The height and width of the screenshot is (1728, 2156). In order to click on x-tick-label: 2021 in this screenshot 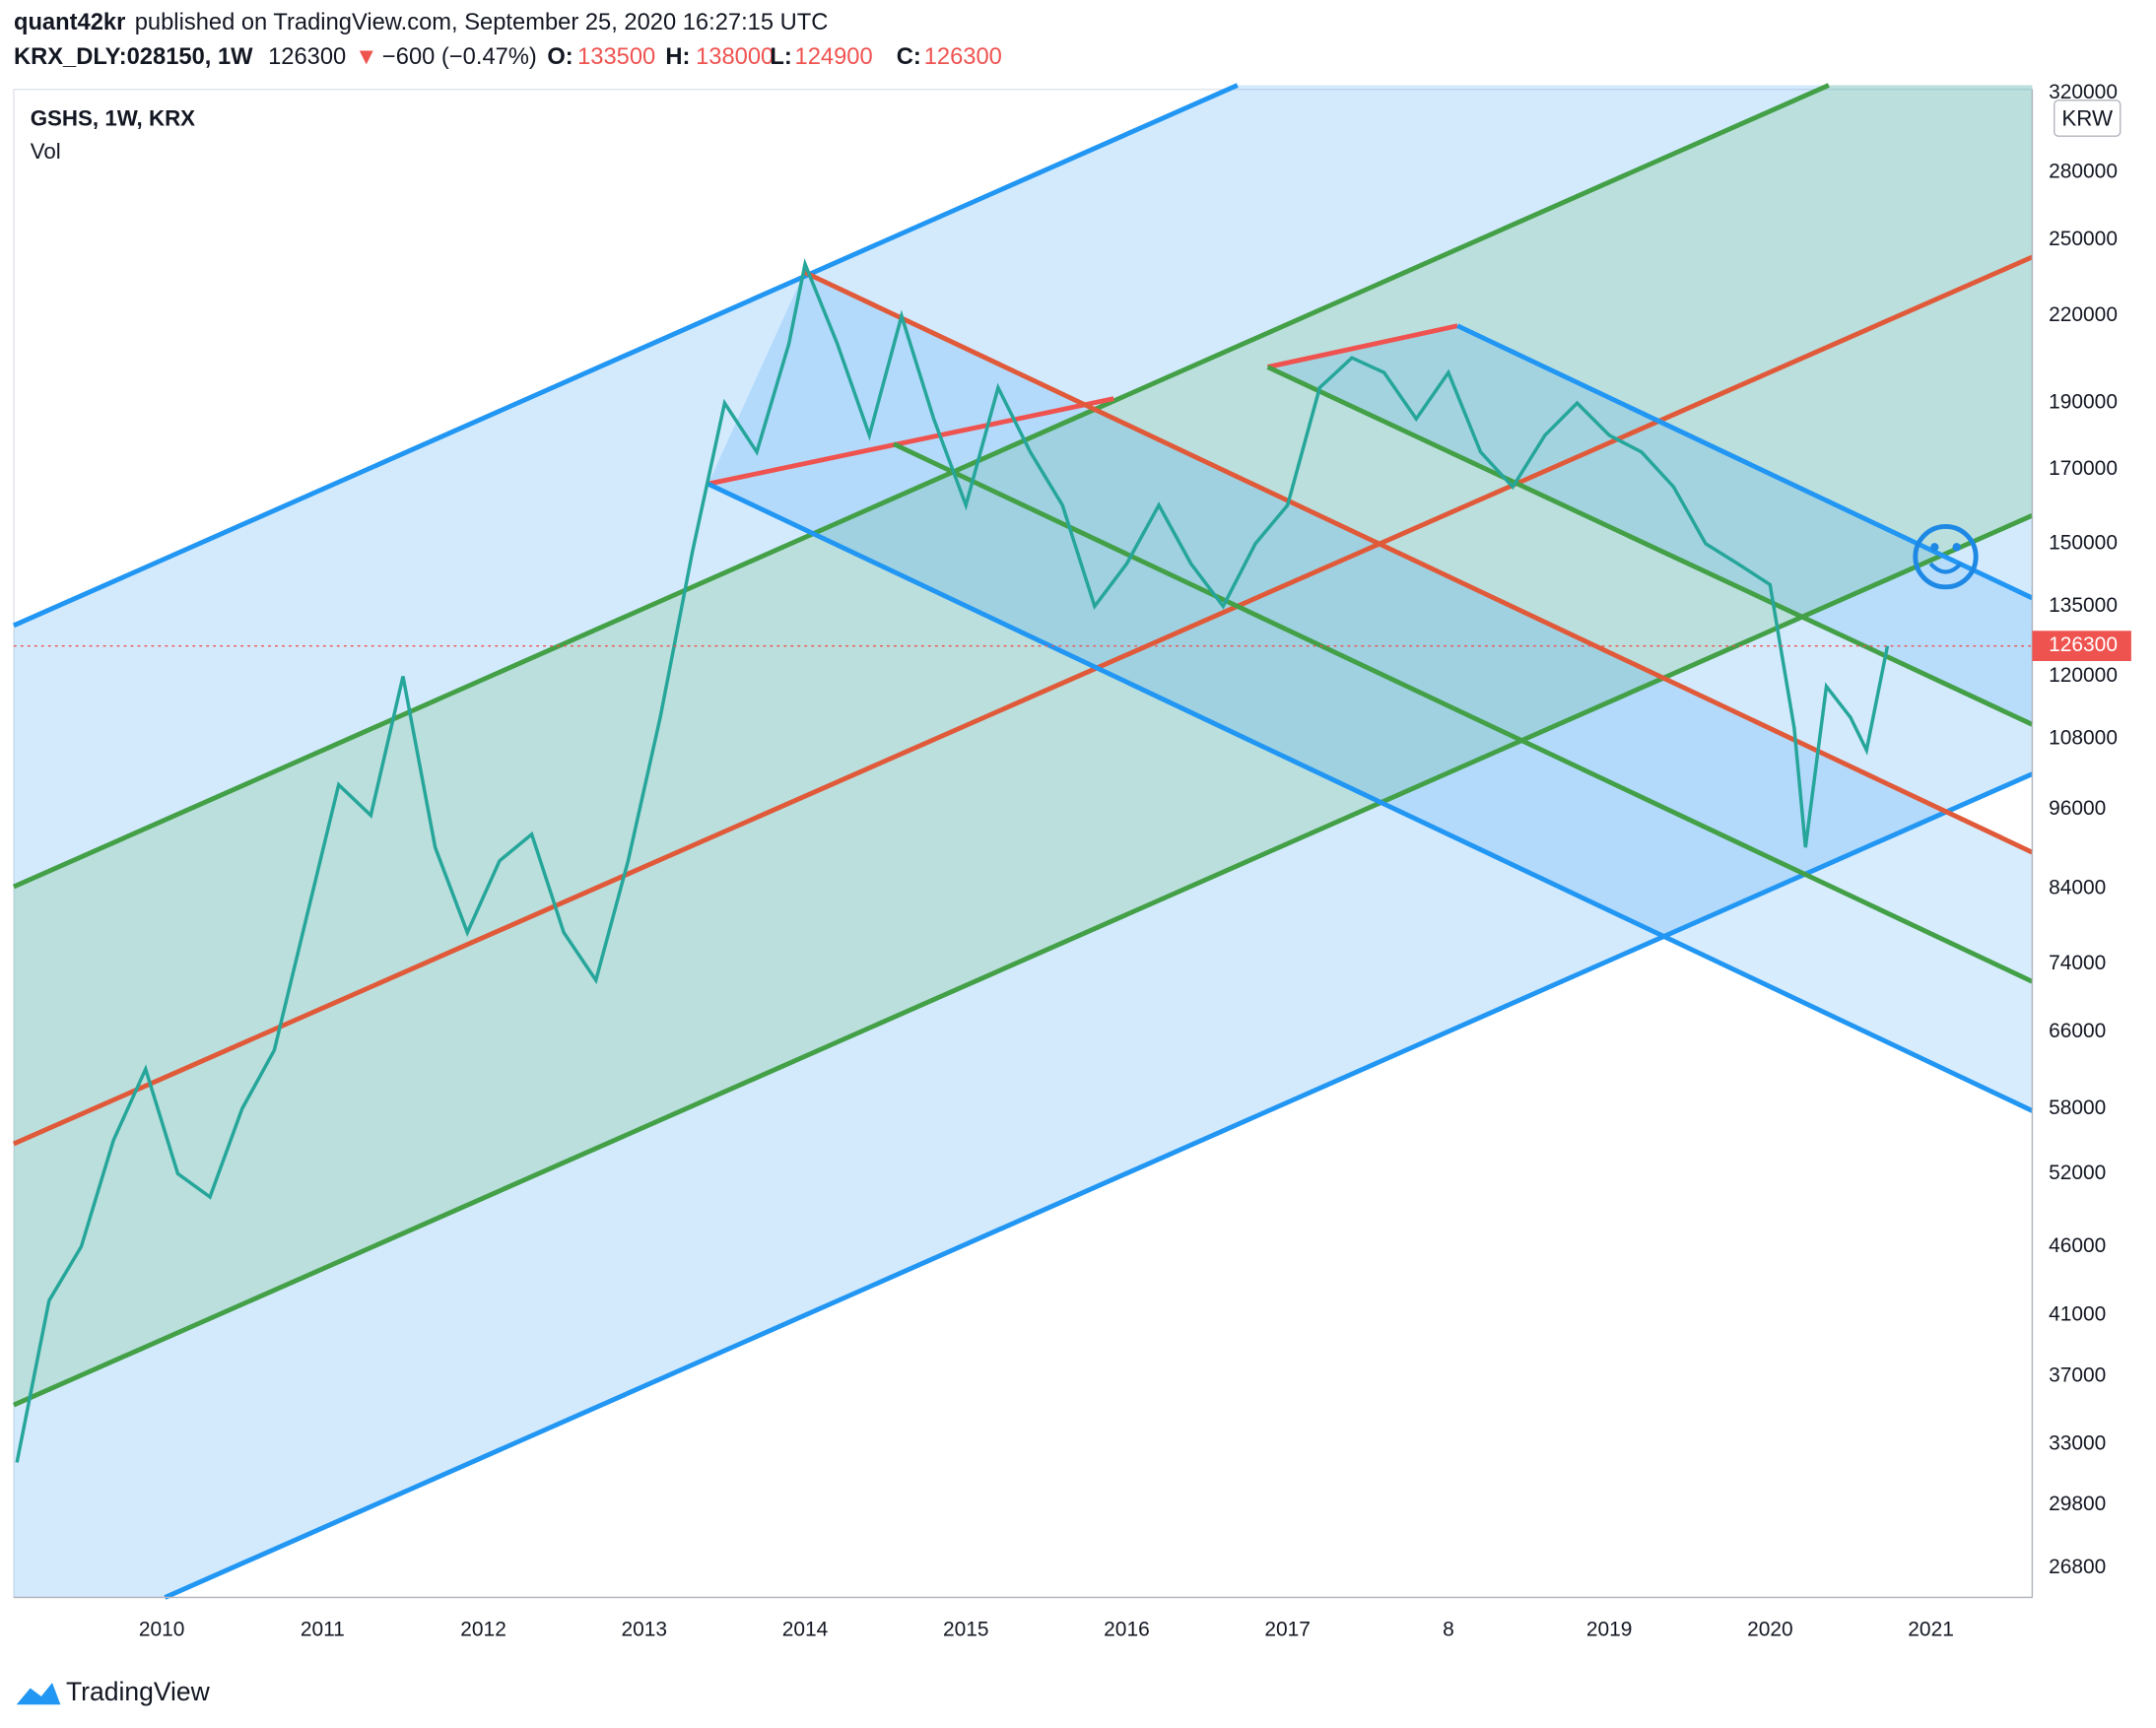, I will do `click(1931, 1629)`.